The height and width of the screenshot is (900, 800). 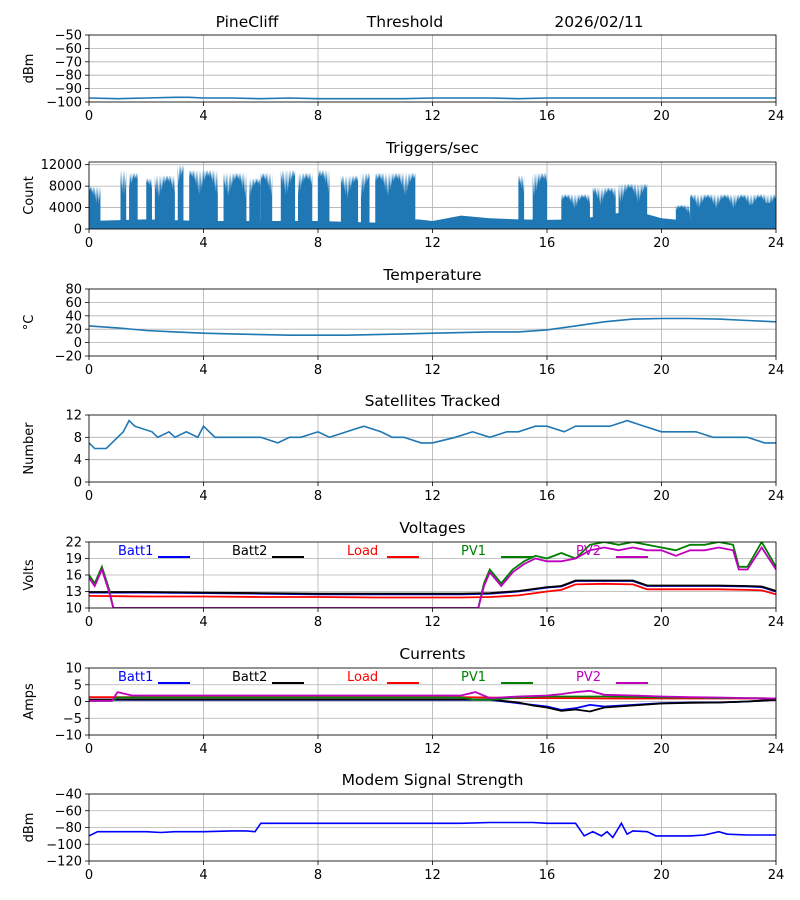 What do you see at coordinates (247, 22) in the screenshot?
I see `station-name: PineCliff` at bounding box center [247, 22].